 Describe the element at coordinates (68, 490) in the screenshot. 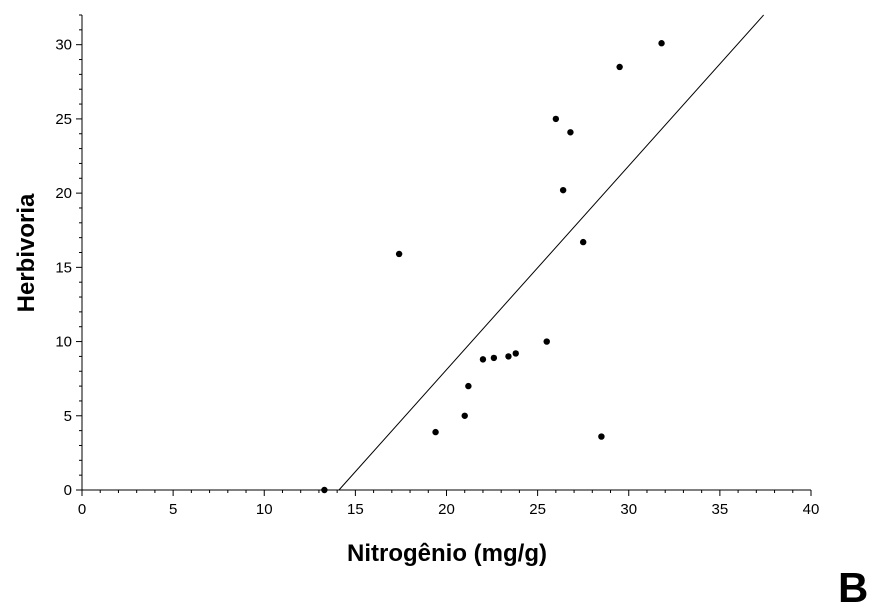

I see `y-tick-label: 0` at that location.